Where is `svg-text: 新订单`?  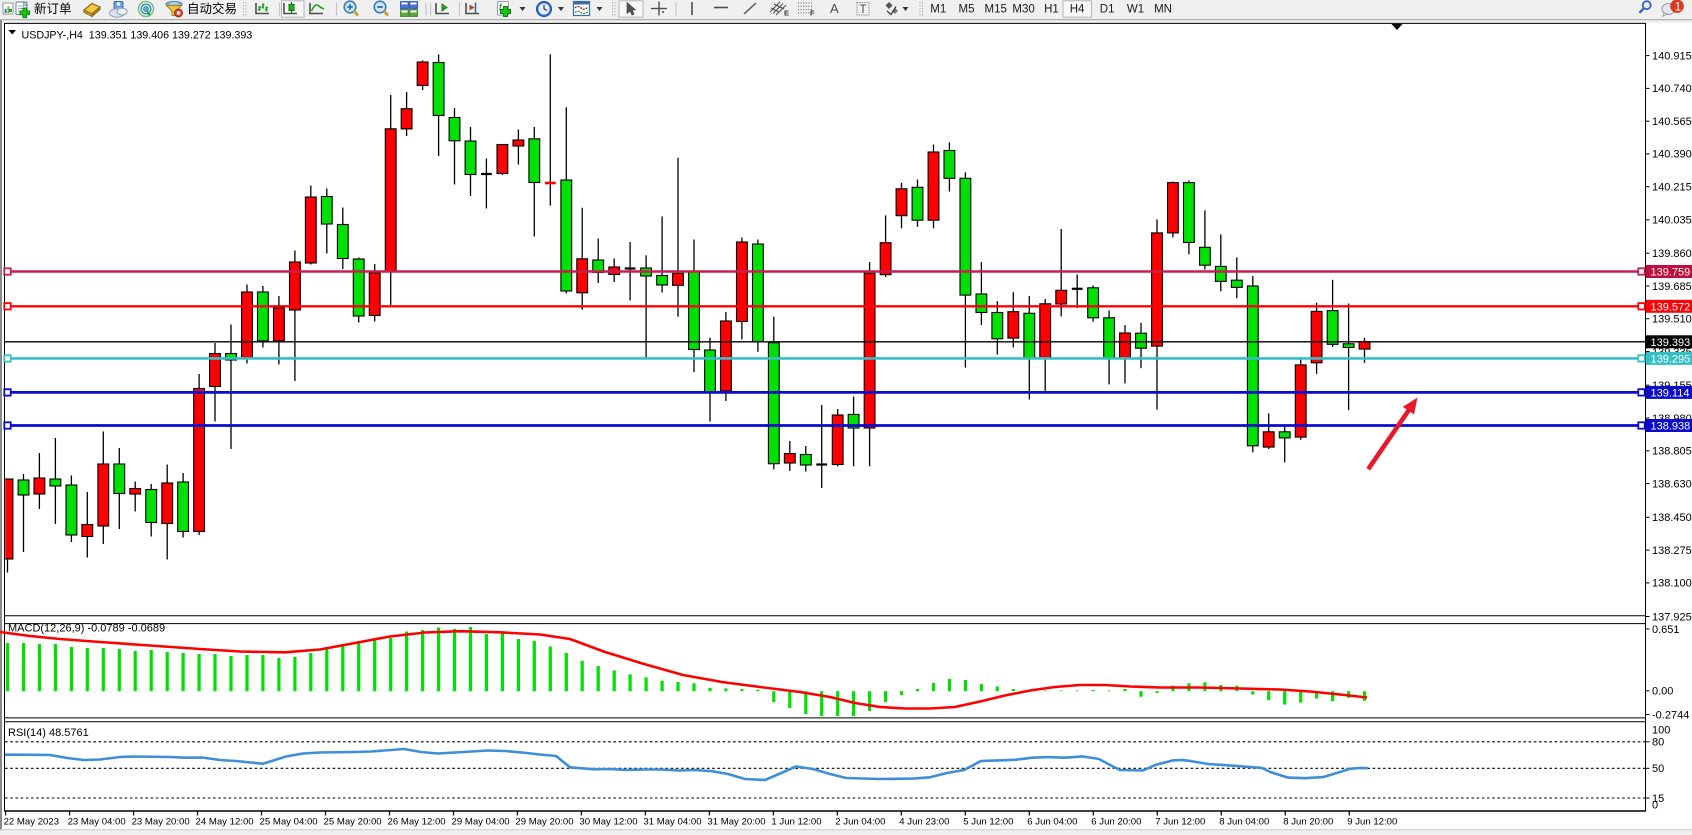 svg-text: 新订单 is located at coordinates (53, 8).